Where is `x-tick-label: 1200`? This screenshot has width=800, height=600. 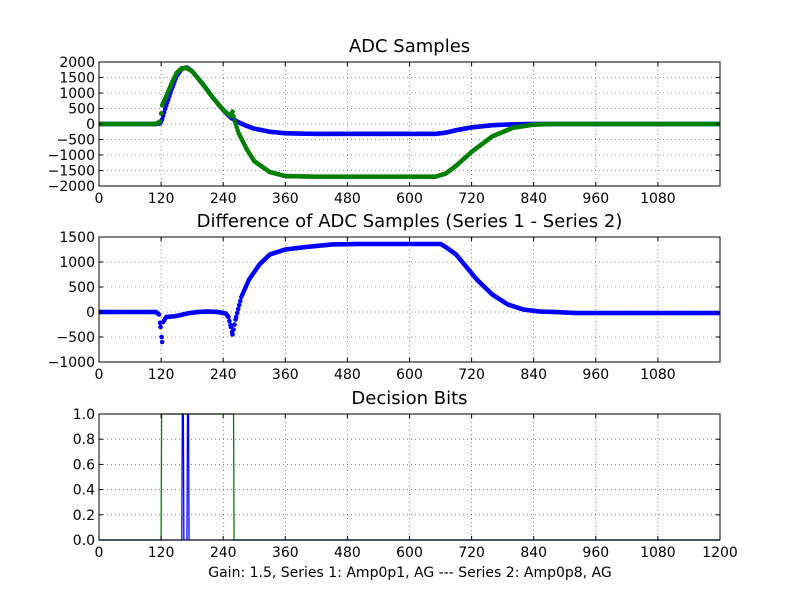 x-tick-label: 1200 is located at coordinates (720, 553).